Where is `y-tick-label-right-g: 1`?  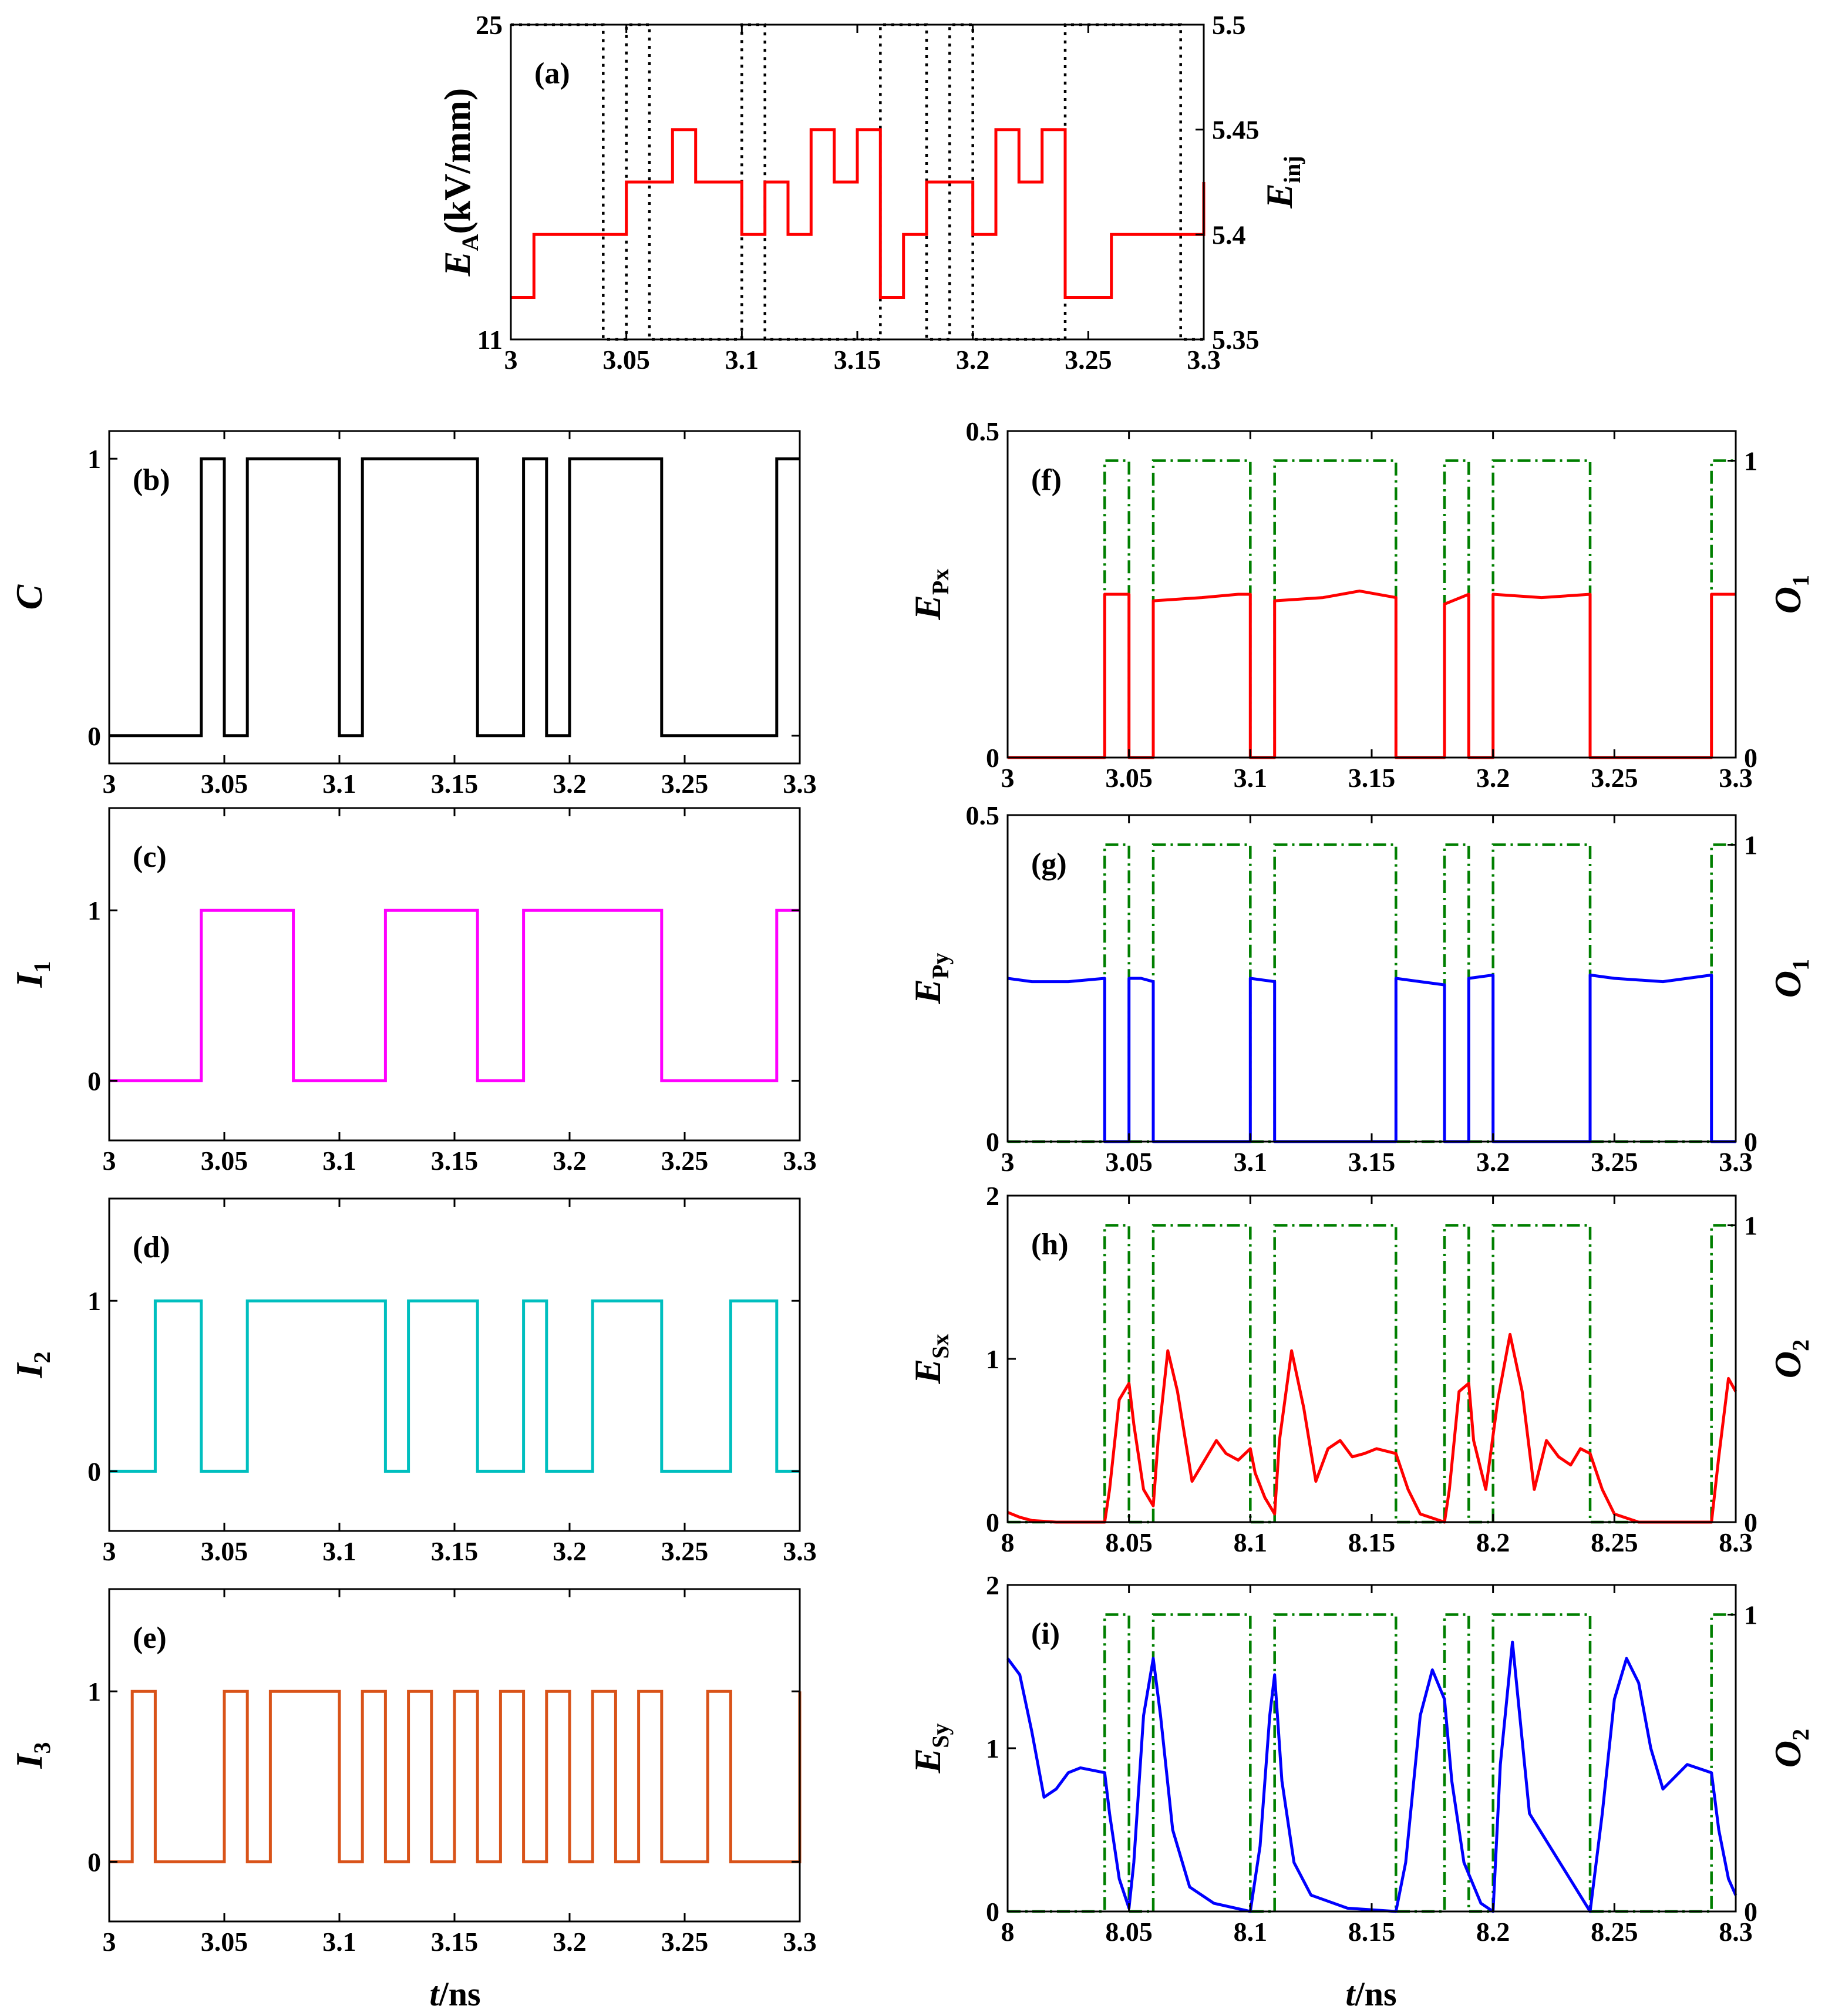 y-tick-label-right-g: 1 is located at coordinates (1750, 845).